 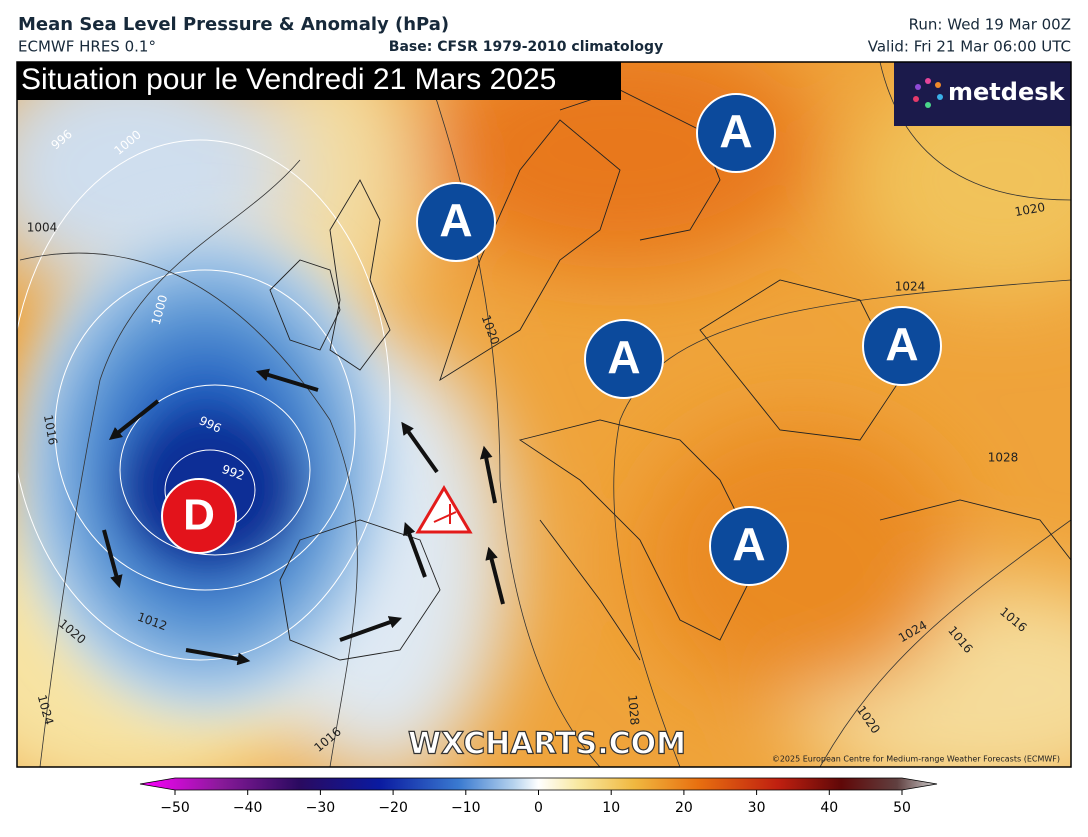 I want to click on colorbar-tick-label: −30, so click(x=321, y=808).